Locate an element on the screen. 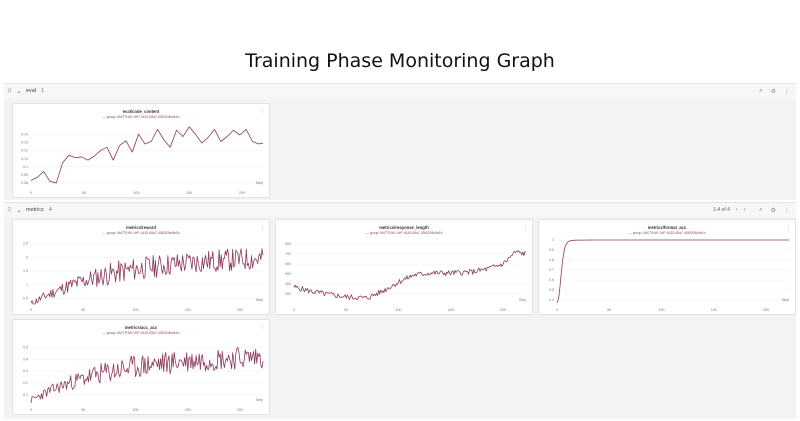  y-tick-label: 0.6 is located at coordinates (551, 280).